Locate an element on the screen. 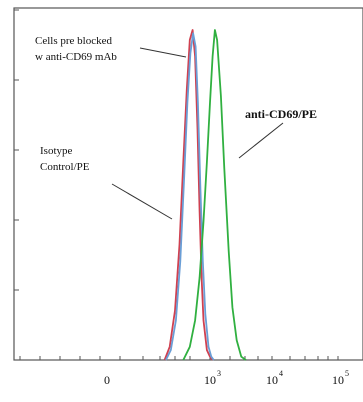 The height and width of the screenshot is (402, 363). x-axis-ticks: 0 10 3 10 4 10 5 is located at coordinates (184, 371).